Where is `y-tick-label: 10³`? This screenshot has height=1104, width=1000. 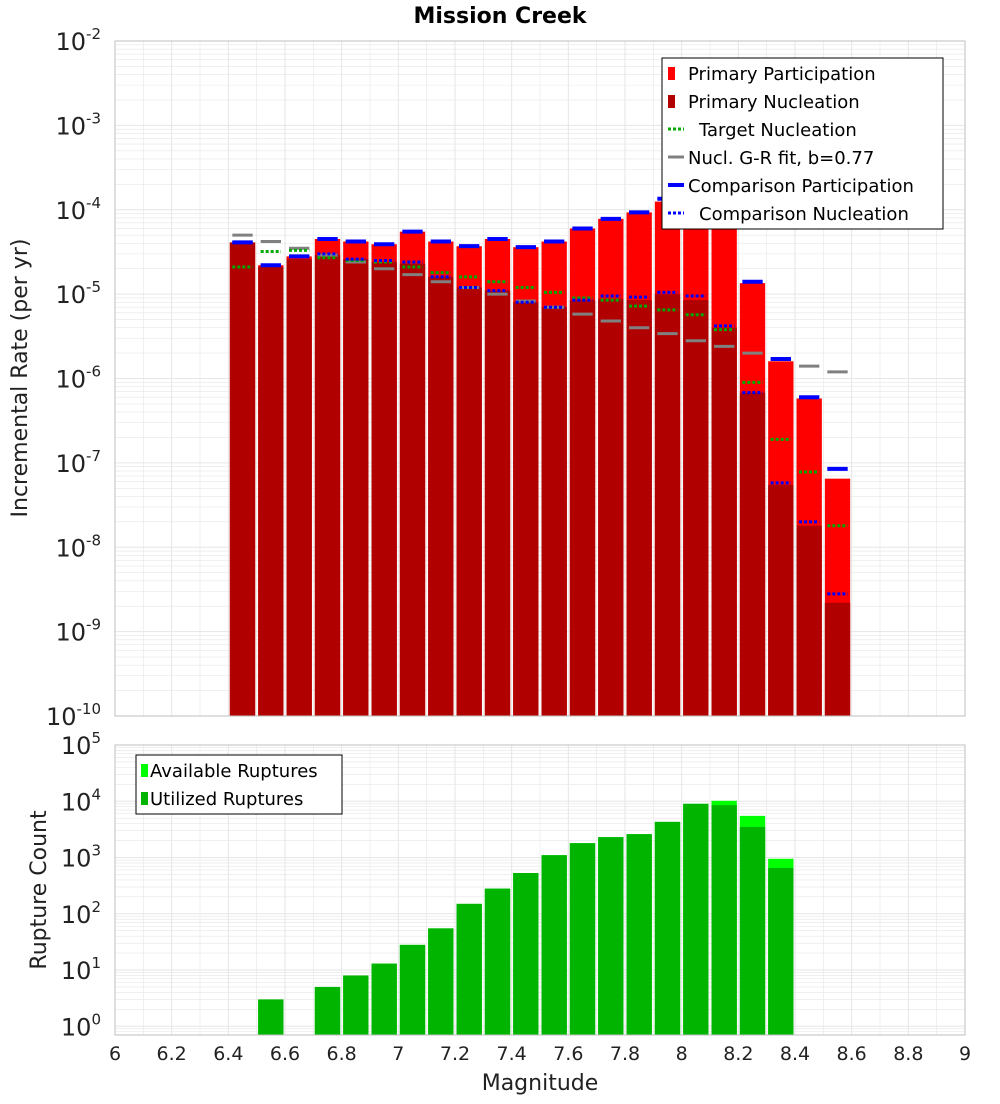
y-tick-label: 10³ is located at coordinates (81, 857).